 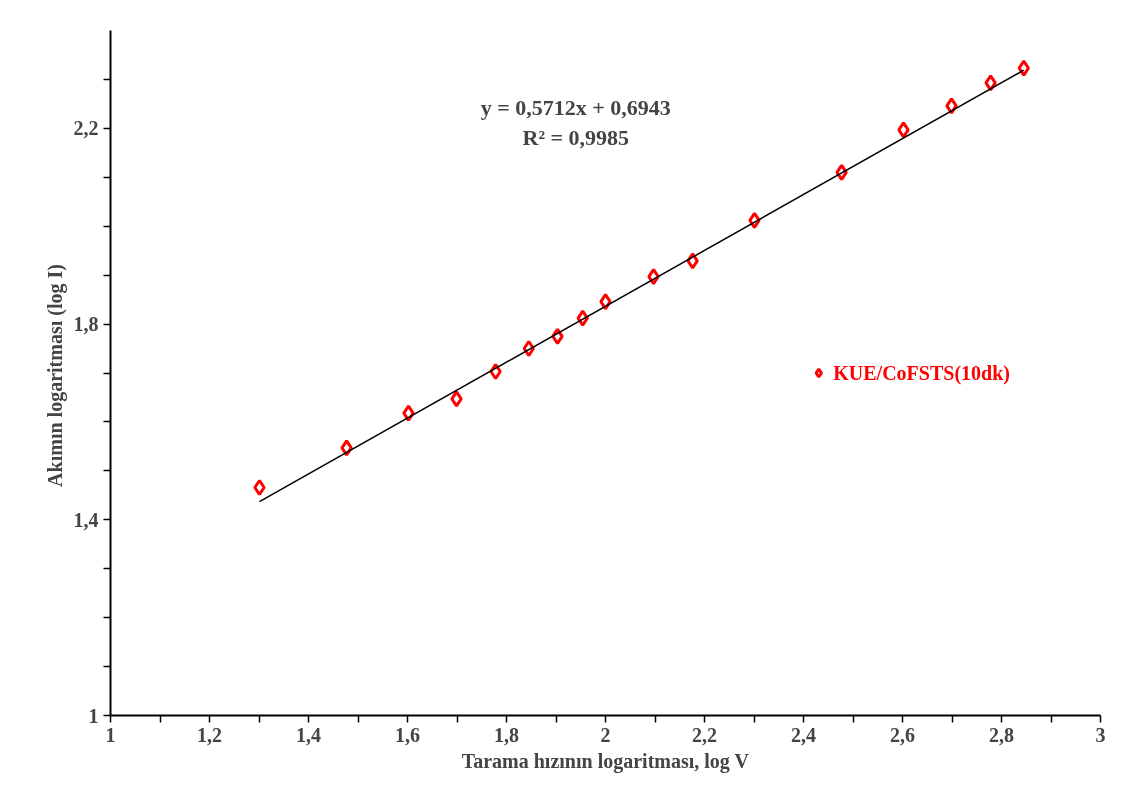 What do you see at coordinates (803, 734) in the screenshot?
I see `x-tick-label: 2,4` at bounding box center [803, 734].